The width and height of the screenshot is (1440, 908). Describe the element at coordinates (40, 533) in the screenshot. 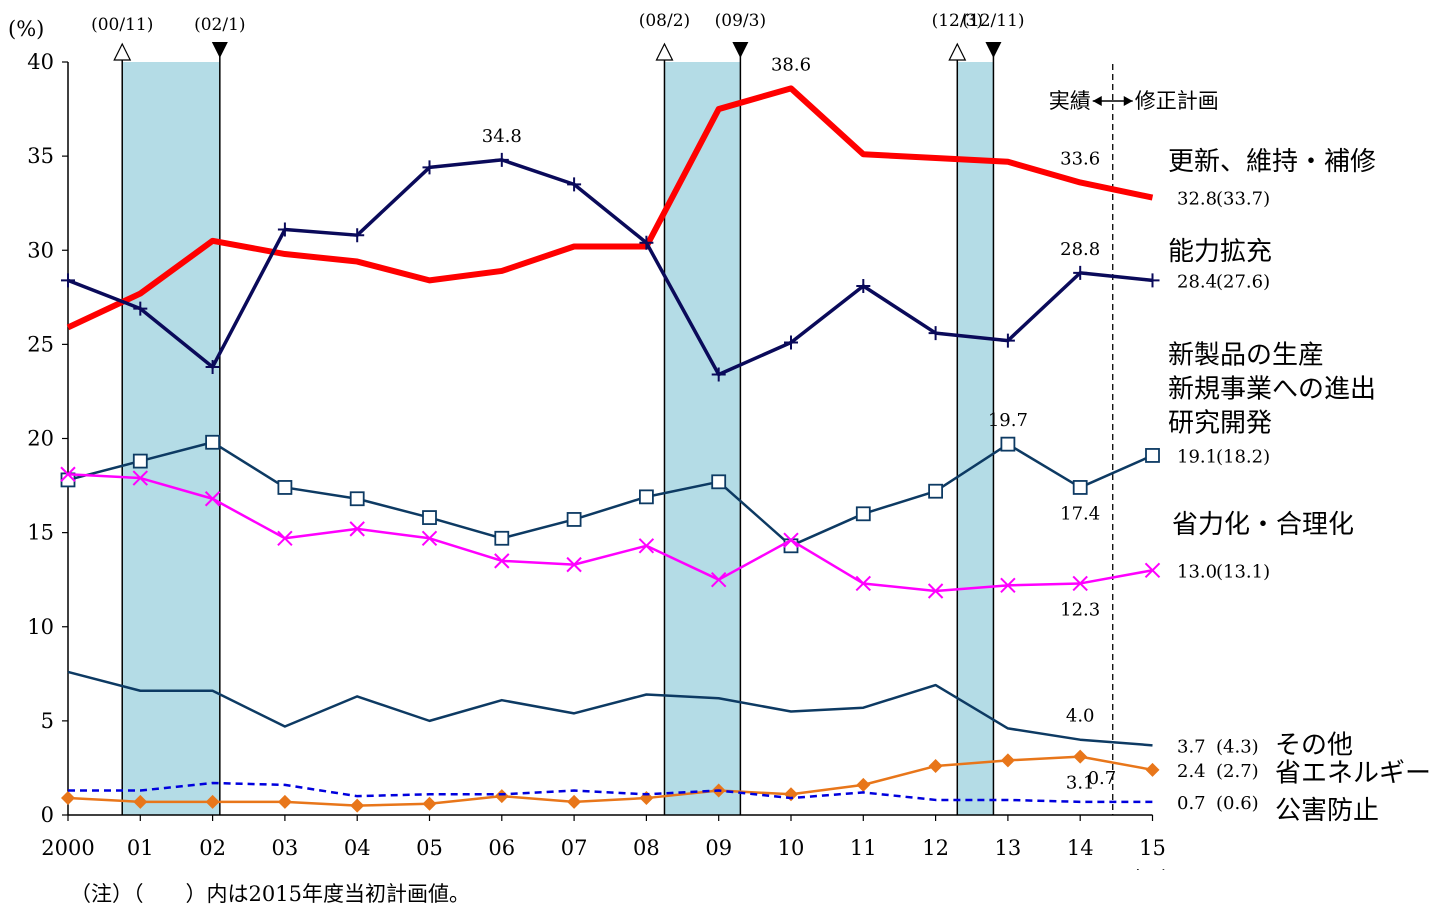

I see `y-tick-label: 15` at that location.